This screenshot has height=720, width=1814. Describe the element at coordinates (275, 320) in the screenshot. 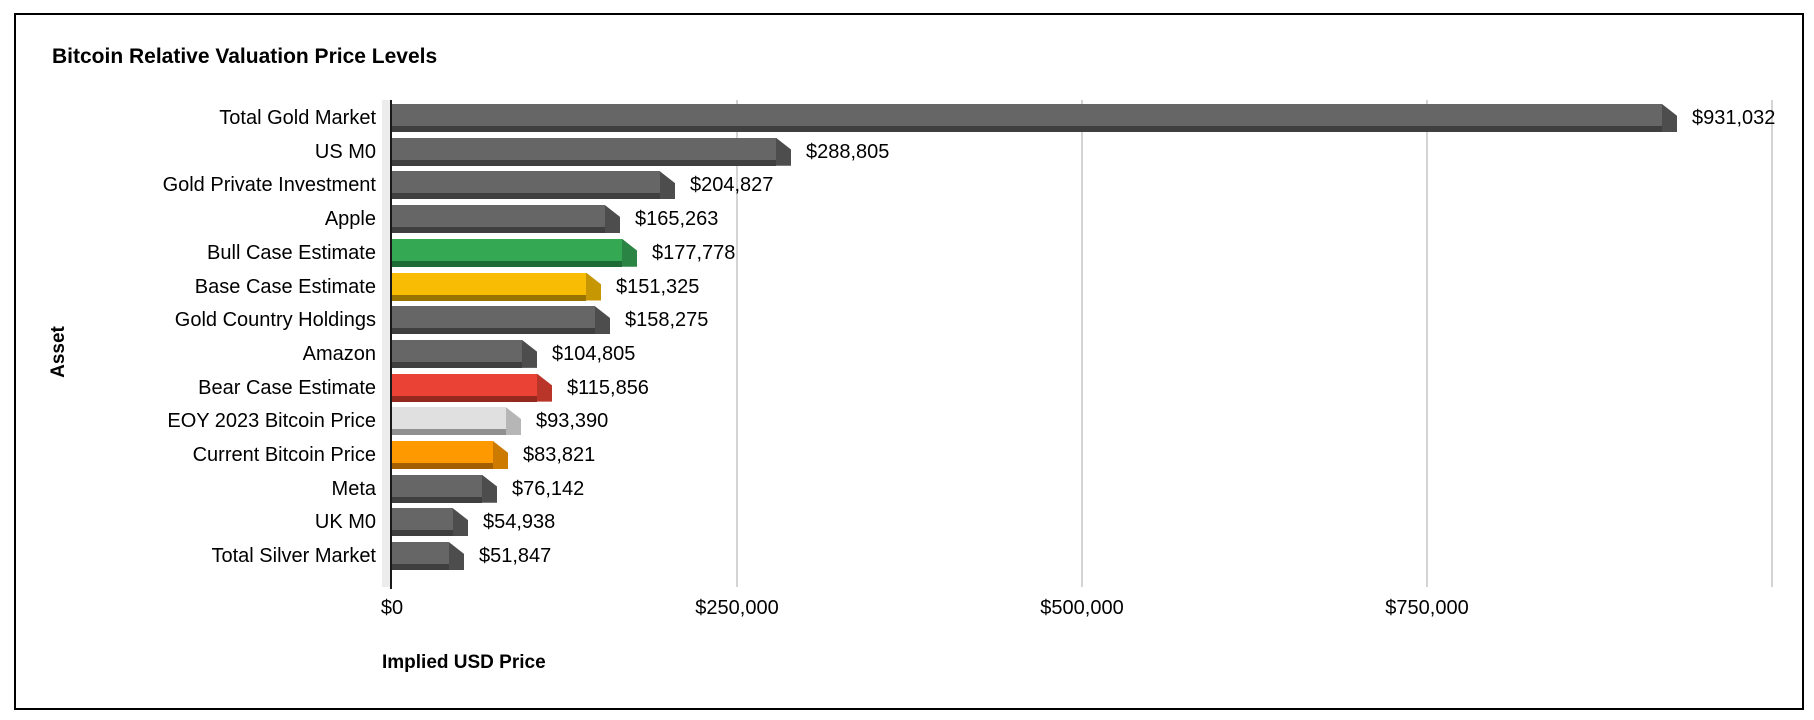

I see `category-label: Gold Country Holdings` at that location.